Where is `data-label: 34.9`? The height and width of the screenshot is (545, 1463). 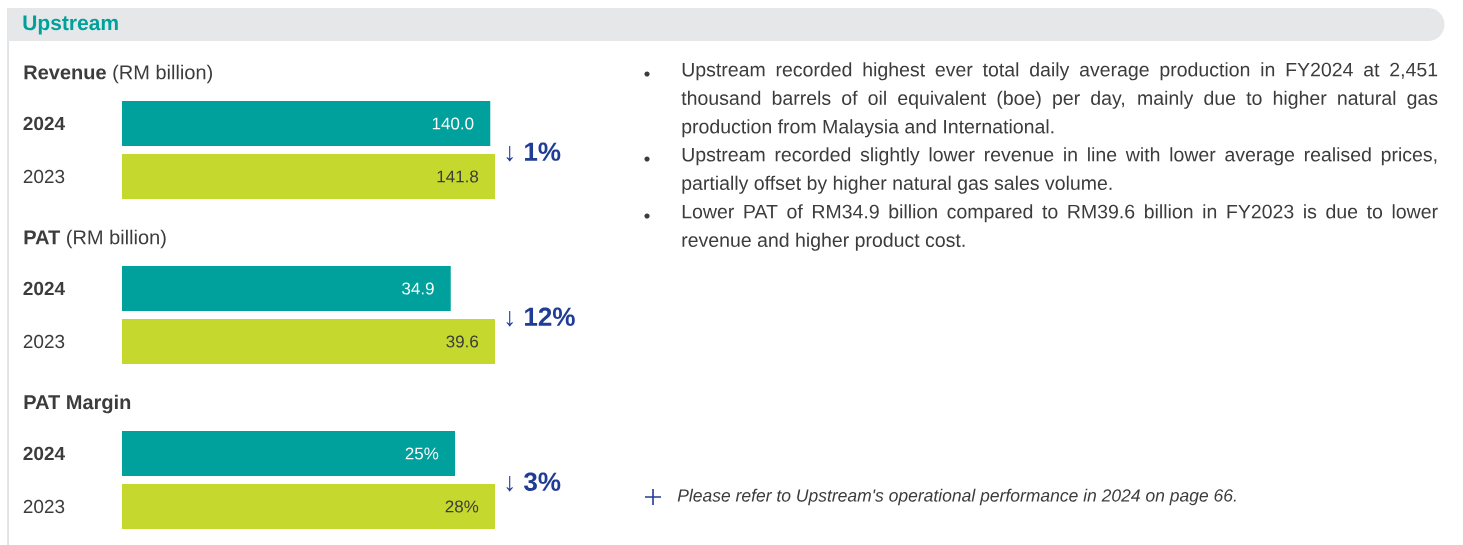
data-label: 34.9 is located at coordinates (418, 288).